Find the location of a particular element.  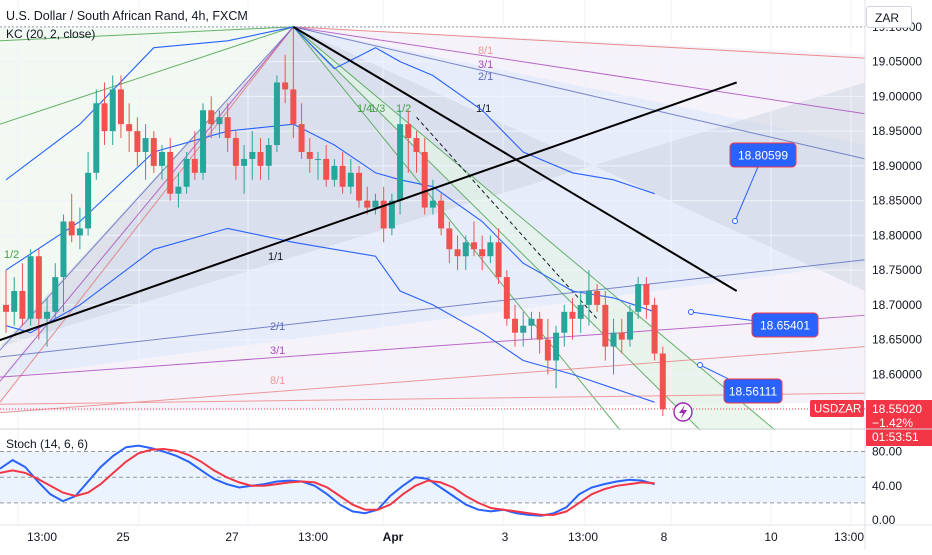

price-axis-tick: 18.70000 is located at coordinates (897, 305).